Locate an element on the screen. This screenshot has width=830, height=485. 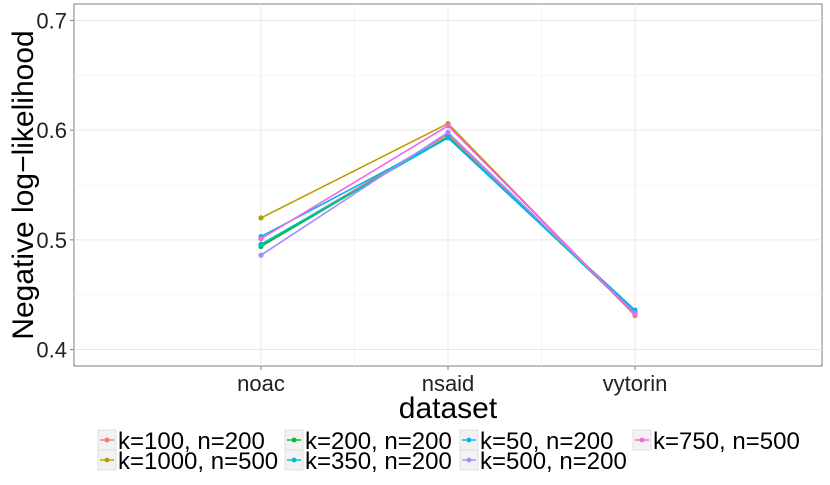
legend-item: k=1000, n=500 is located at coordinates (187, 461).